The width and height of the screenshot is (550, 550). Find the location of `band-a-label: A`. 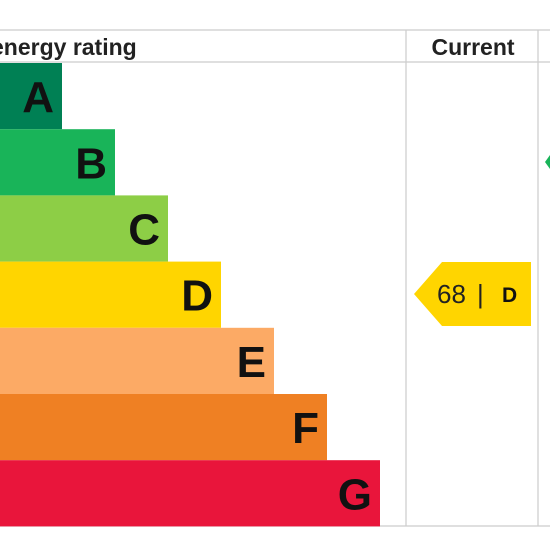

band-a-label: A is located at coordinates (38, 97).